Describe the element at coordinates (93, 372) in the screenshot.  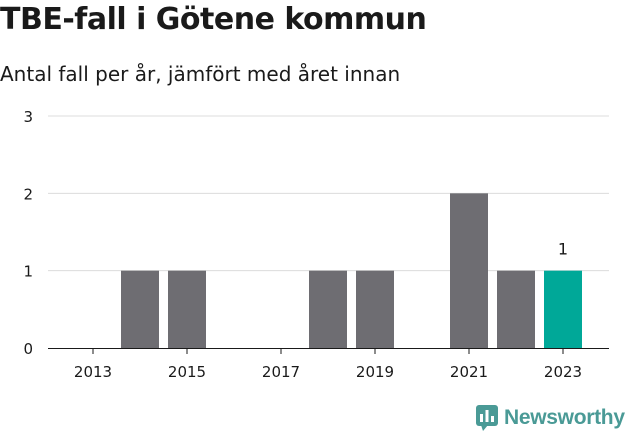
I see `x-tick-label: 2013` at that location.